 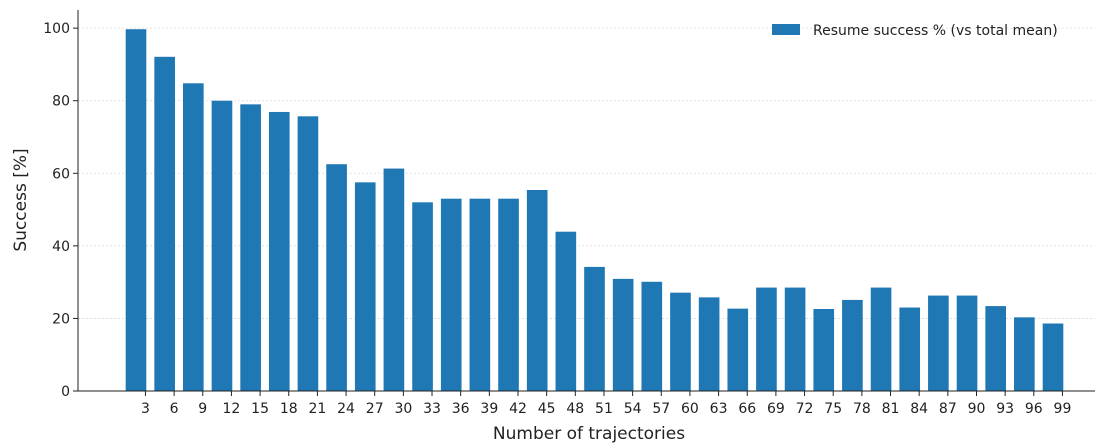 I want to click on x-tick-label: 3, so click(x=145, y=409).